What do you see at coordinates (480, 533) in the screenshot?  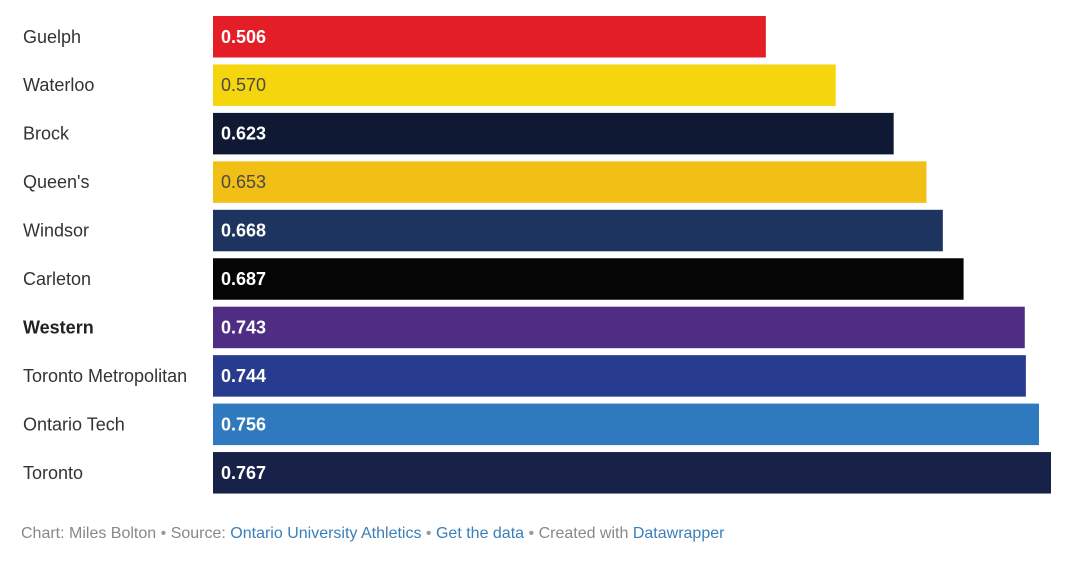 I see `get-data-link: Get the data` at bounding box center [480, 533].